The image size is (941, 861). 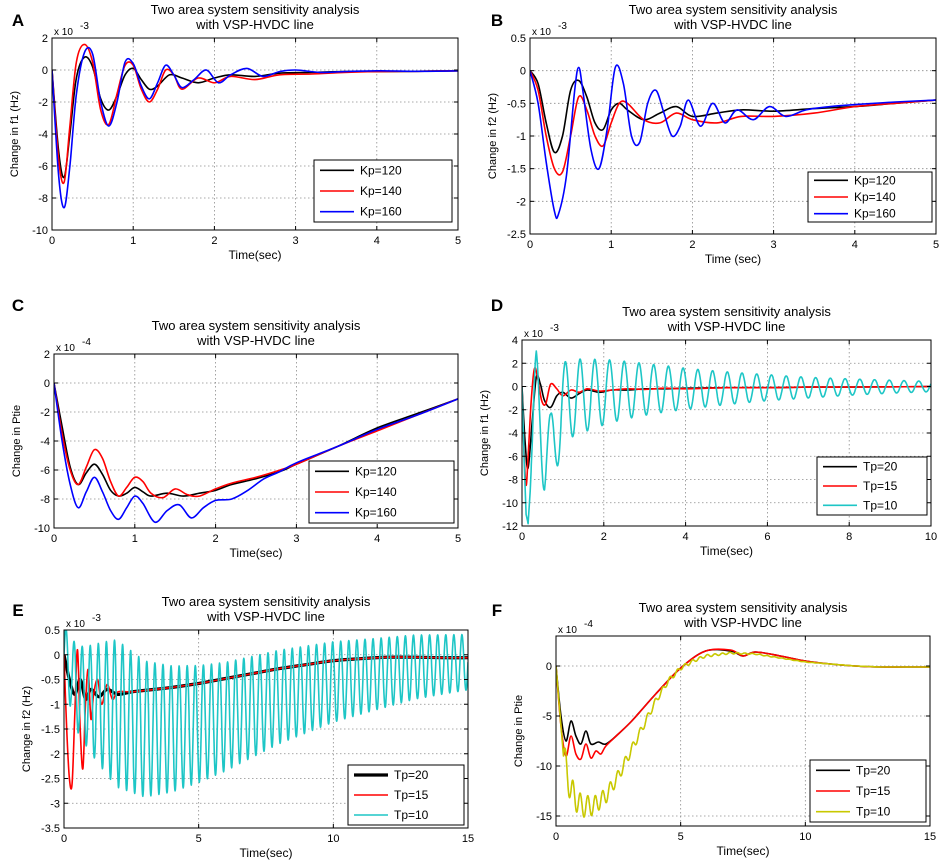 What do you see at coordinates (515, 341) in the screenshot?
I see `y-tick-label: 4` at bounding box center [515, 341].